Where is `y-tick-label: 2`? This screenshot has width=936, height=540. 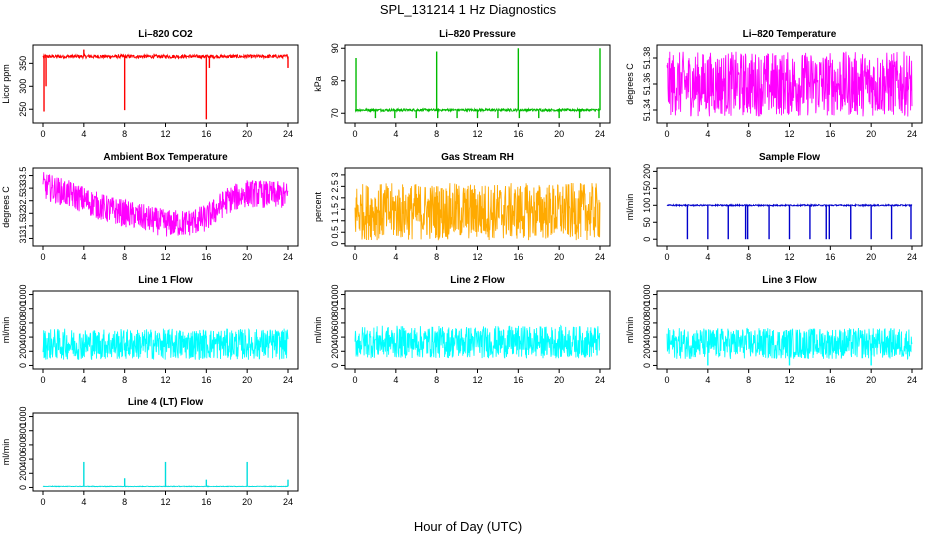 y-tick-label: 2 is located at coordinates (335, 197).